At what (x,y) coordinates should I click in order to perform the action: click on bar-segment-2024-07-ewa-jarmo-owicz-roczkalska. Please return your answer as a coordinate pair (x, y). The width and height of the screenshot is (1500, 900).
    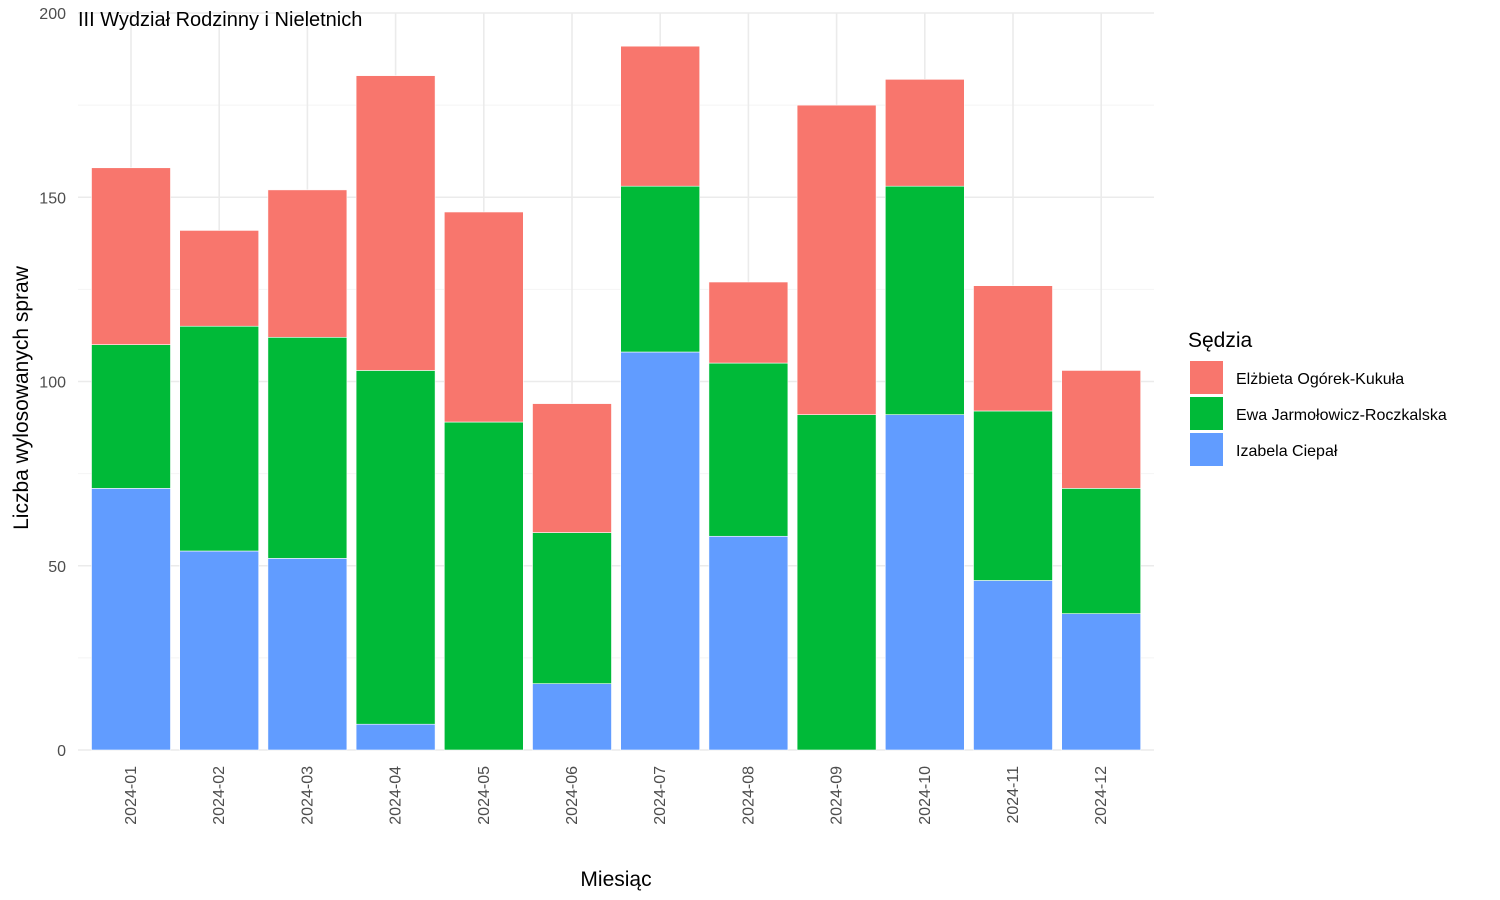
    Looking at the image, I should click on (660, 269).